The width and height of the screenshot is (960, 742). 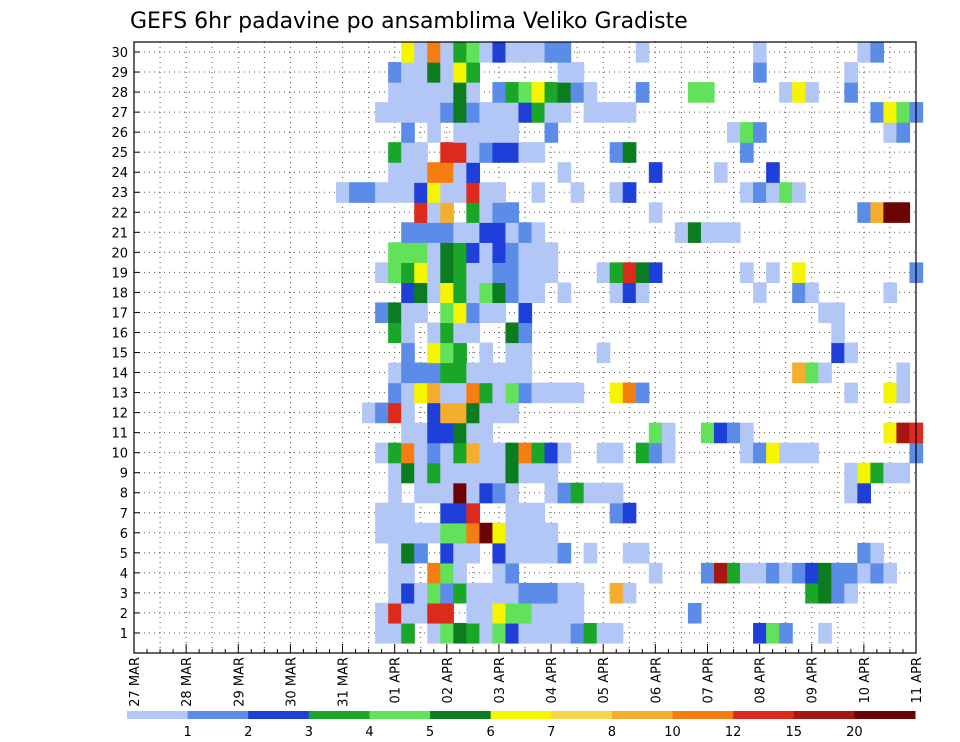 I want to click on x-tick-label: 09 APR, so click(x=813, y=680).